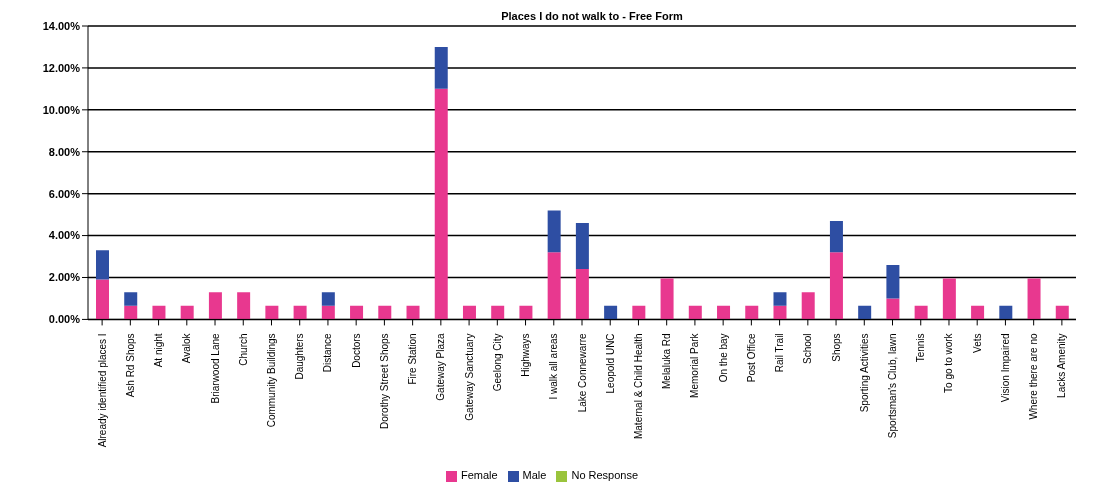  What do you see at coordinates (977, 343) in the screenshot?
I see `x-tick-label: Vets` at bounding box center [977, 343].